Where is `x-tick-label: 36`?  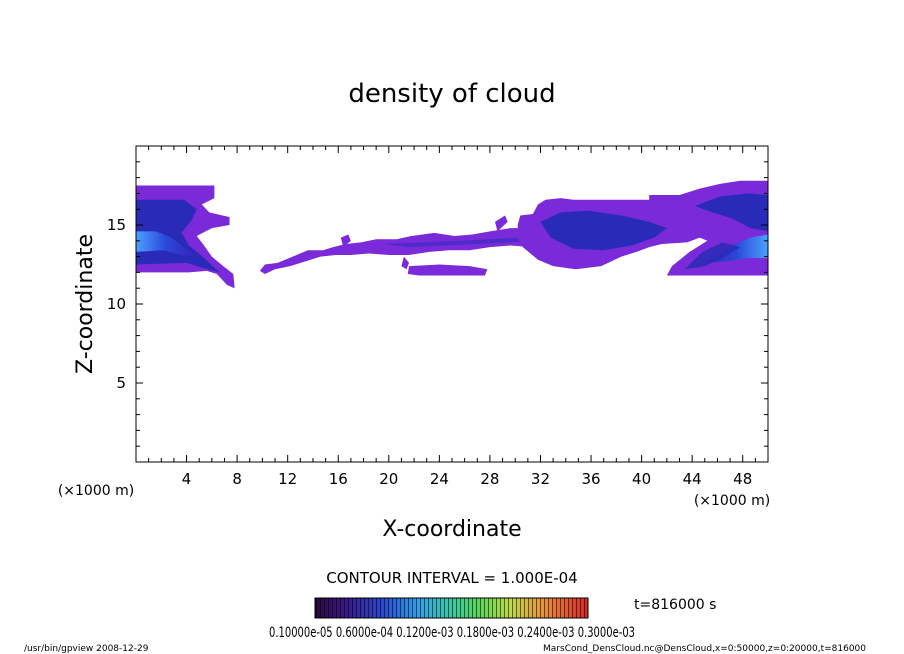 x-tick-label: 36 is located at coordinates (590, 479).